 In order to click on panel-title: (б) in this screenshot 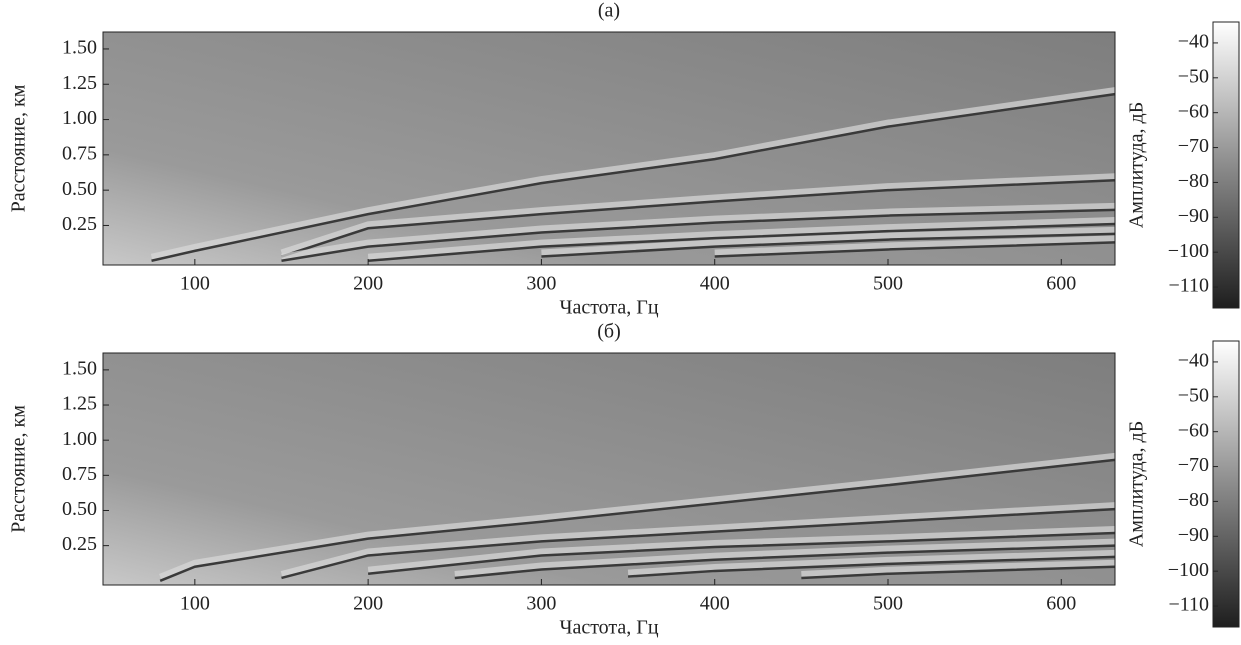, I will do `click(609, 332)`.